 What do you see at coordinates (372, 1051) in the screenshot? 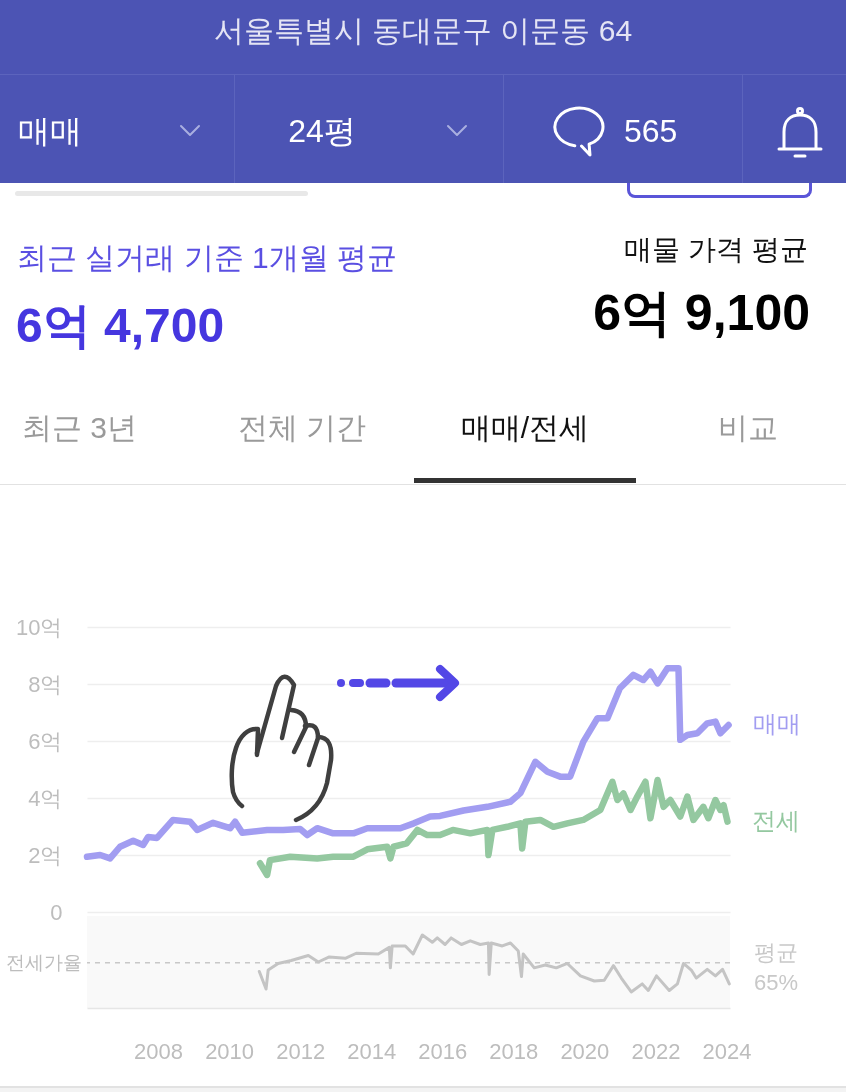
I see `x-tick-label: 2014` at bounding box center [372, 1051].